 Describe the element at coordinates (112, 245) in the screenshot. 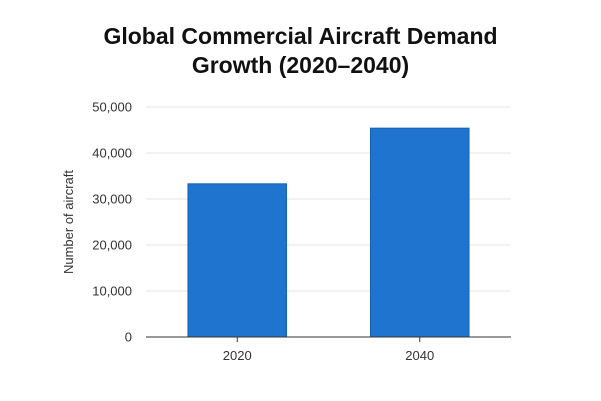

I see `y-tick-label: 20,000` at that location.